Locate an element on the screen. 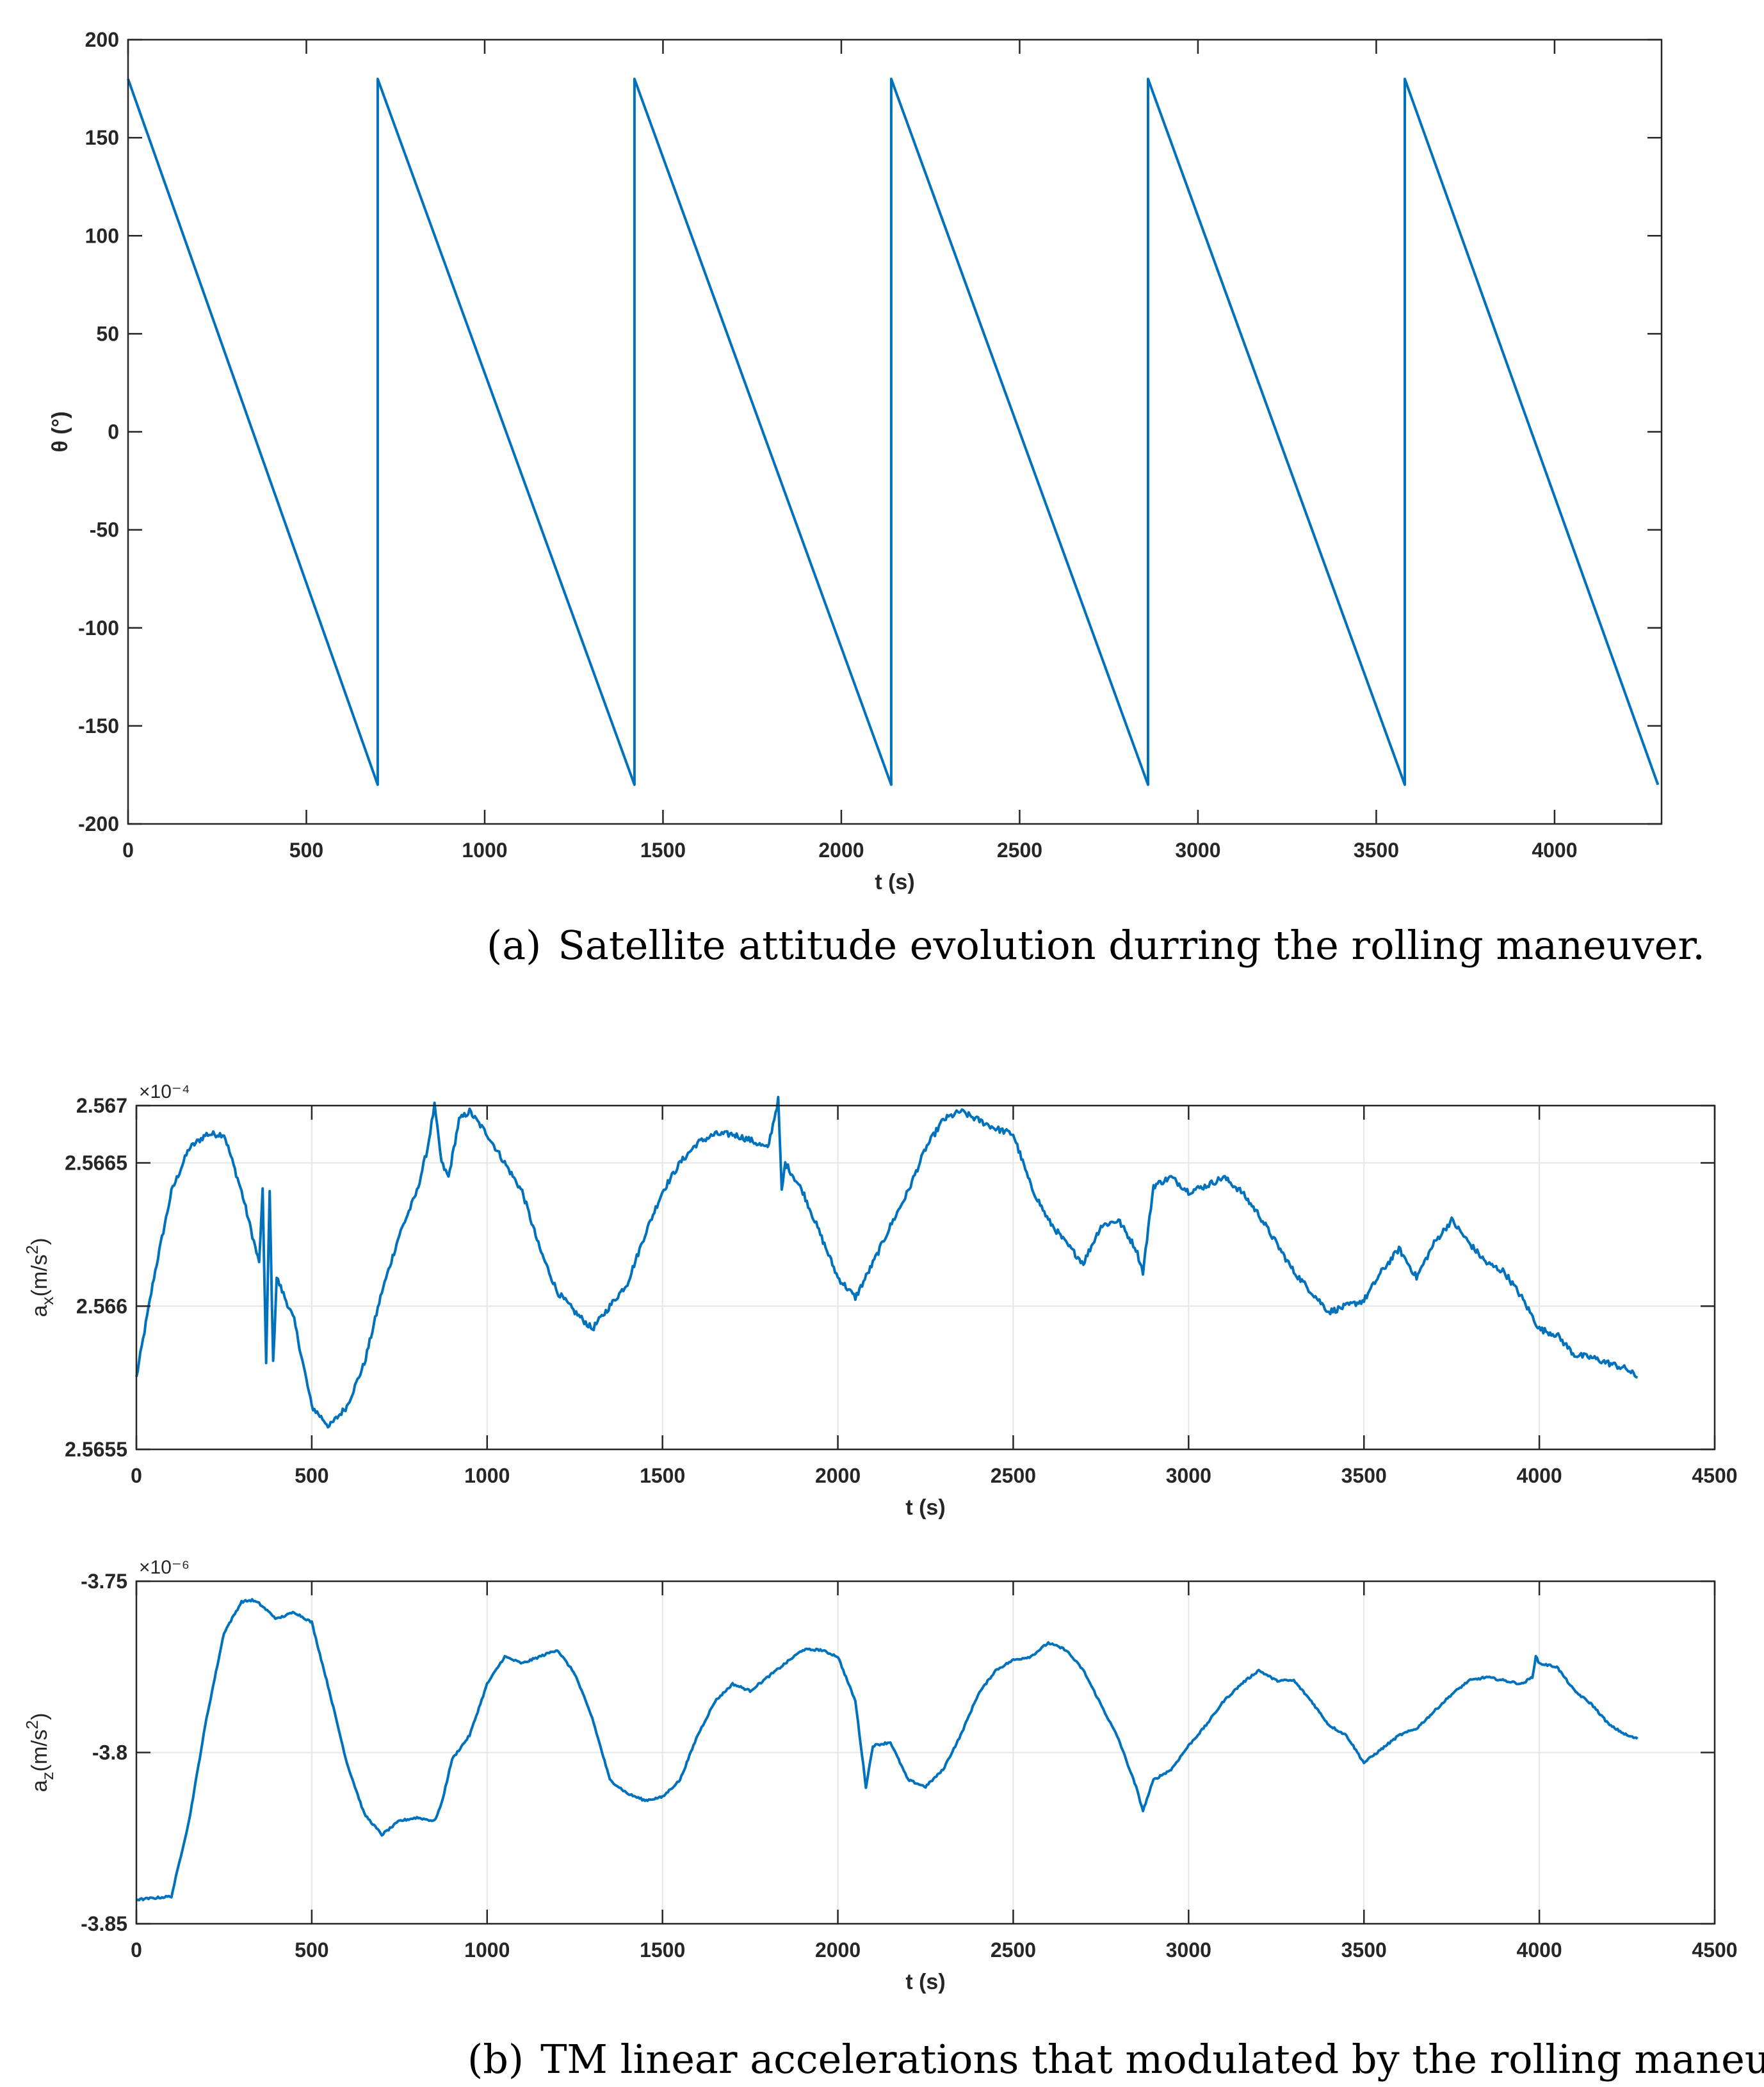  axes-box is located at coordinates (925, 1277).